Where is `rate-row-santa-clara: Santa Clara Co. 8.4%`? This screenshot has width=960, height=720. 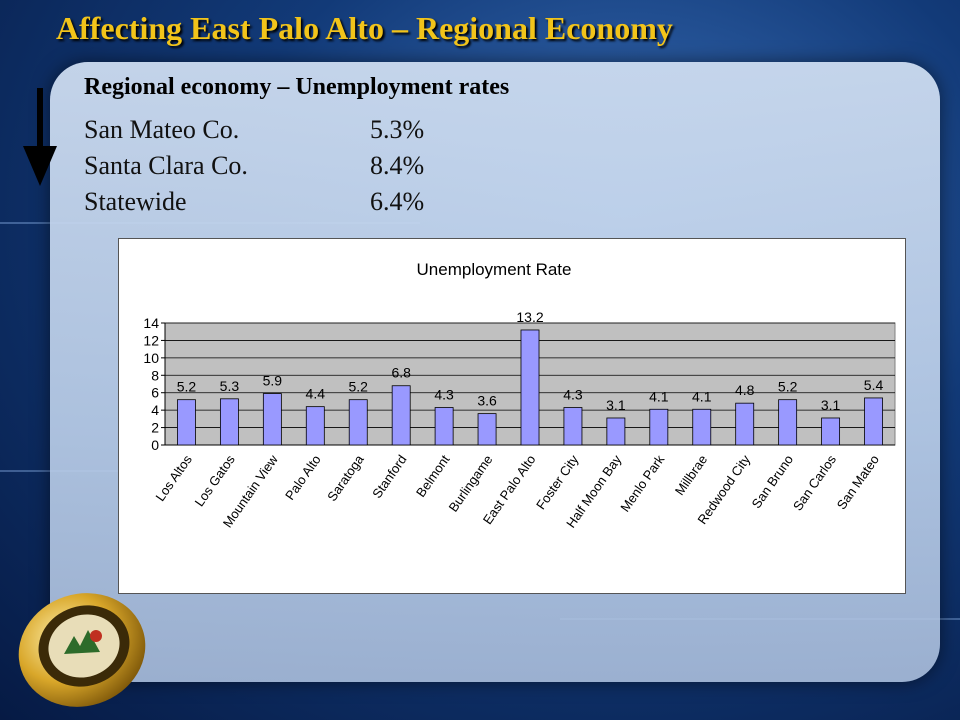
rate-row-santa-clara: Santa Clara Co. 8.4% is located at coordinates (254, 166).